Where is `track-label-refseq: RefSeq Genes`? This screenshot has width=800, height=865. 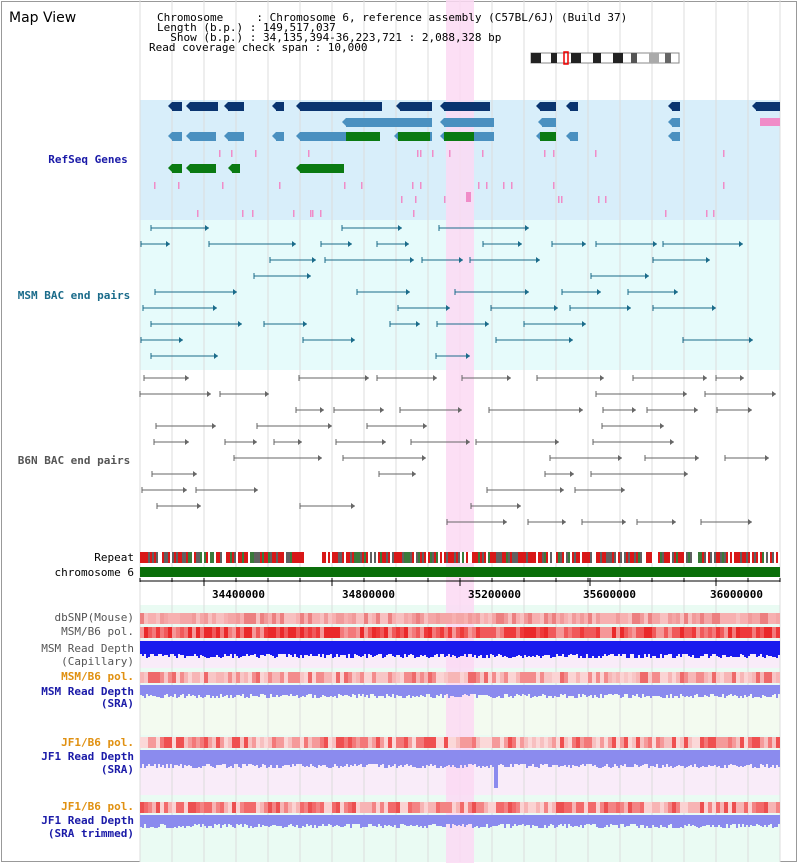 track-label-refseq: RefSeq Genes is located at coordinates (88, 159).